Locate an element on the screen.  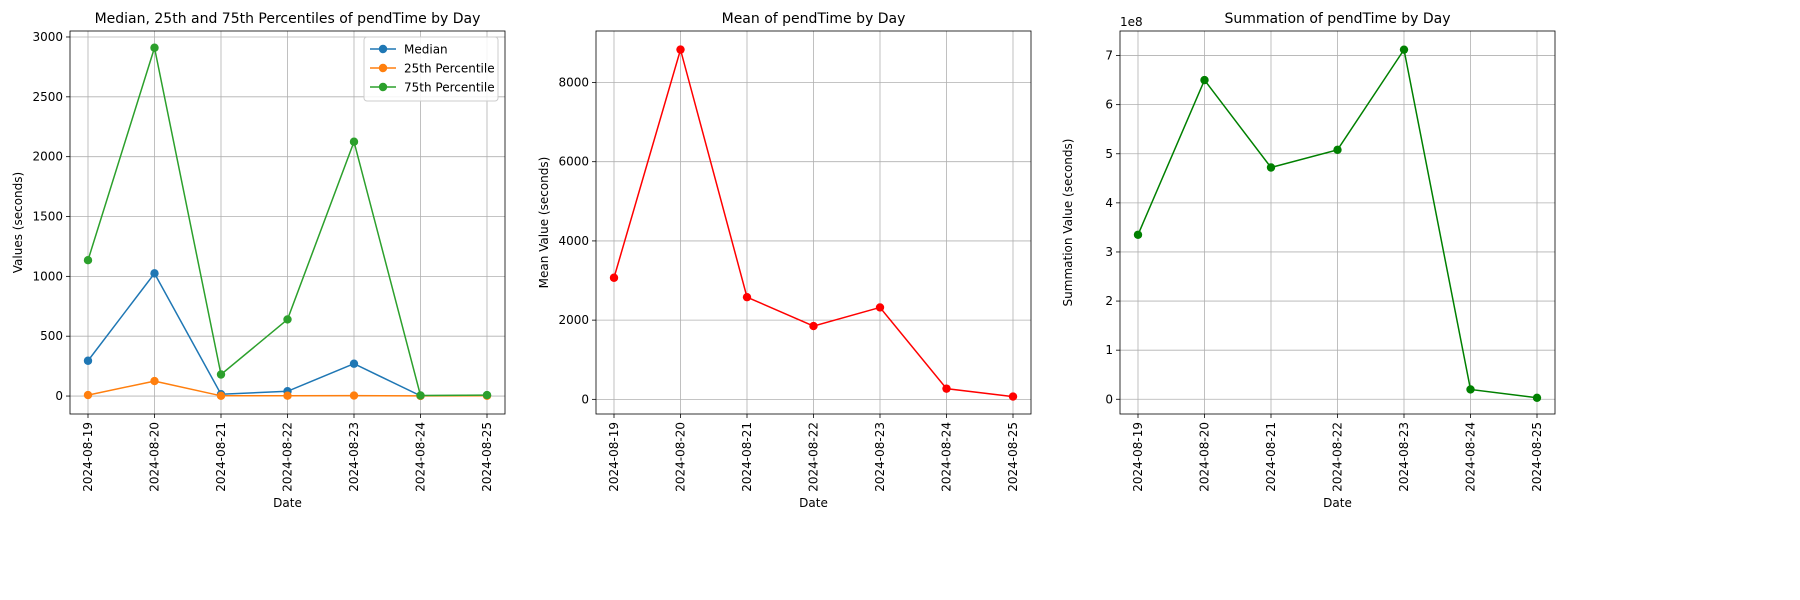
y-tick-label: 500 is located at coordinates (51, 336).